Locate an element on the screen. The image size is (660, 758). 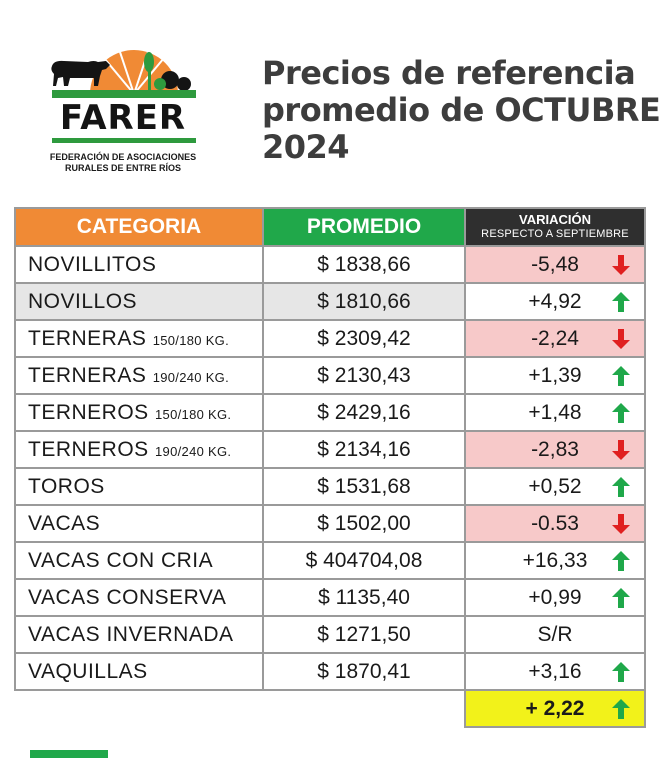
cell-variacion: -5,48 is located at coordinates (555, 264).